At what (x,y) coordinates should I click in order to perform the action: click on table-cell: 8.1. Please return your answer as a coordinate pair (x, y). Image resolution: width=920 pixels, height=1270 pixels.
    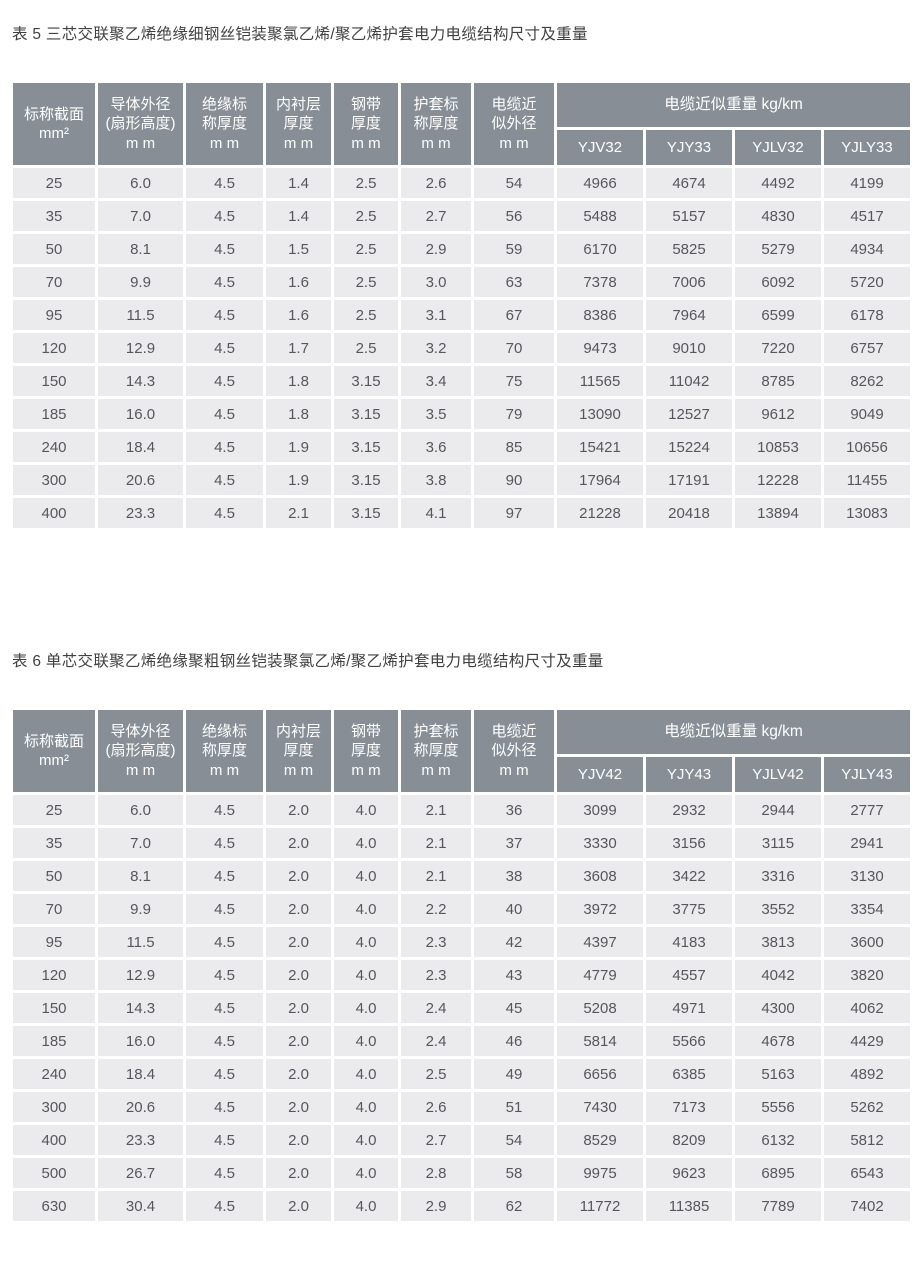
    Looking at the image, I should click on (140, 249).